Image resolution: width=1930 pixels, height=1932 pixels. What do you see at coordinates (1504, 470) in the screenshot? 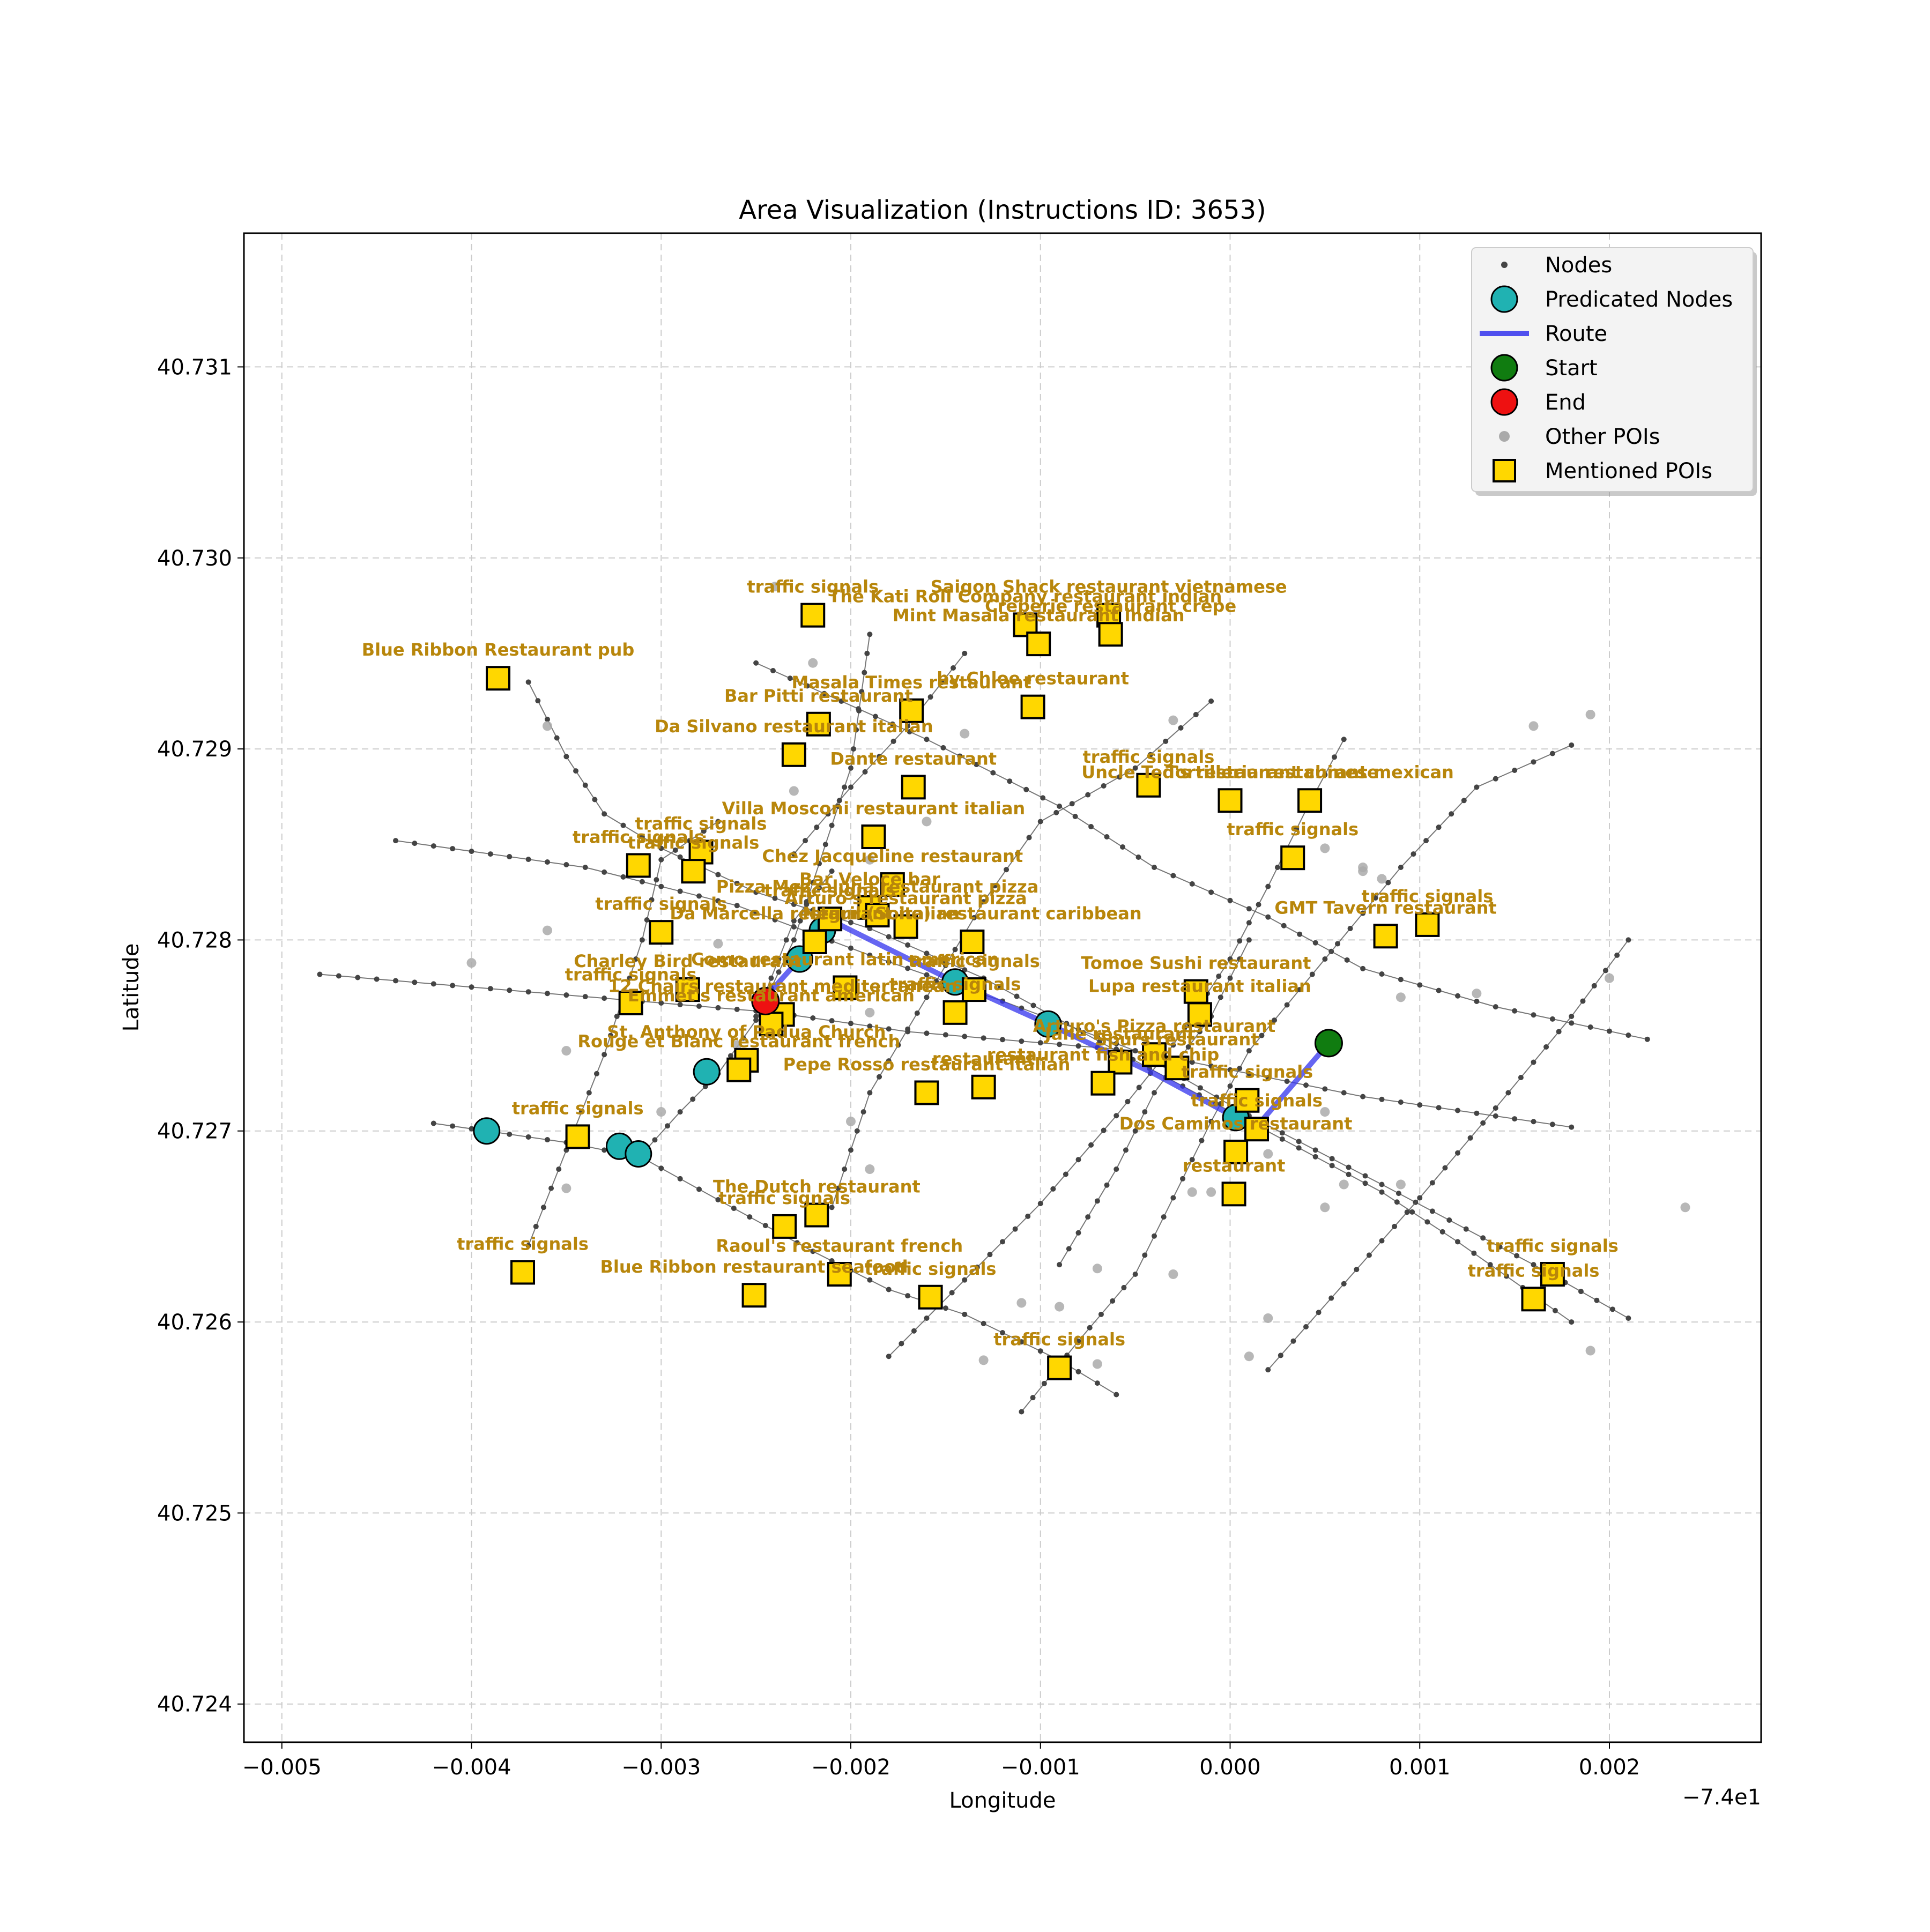
I see `legend-mentioned-poi-marker` at bounding box center [1504, 470].